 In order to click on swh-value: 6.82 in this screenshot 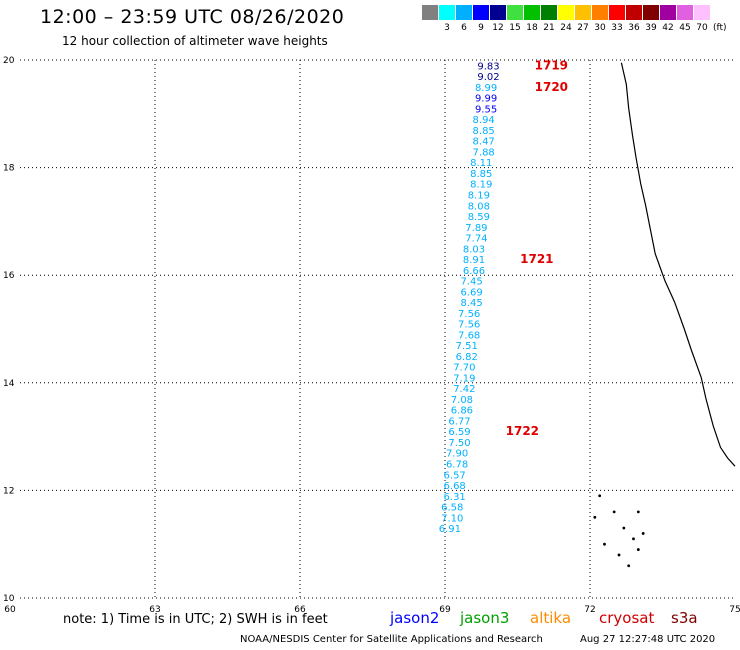, I will do `click(467, 357)`.